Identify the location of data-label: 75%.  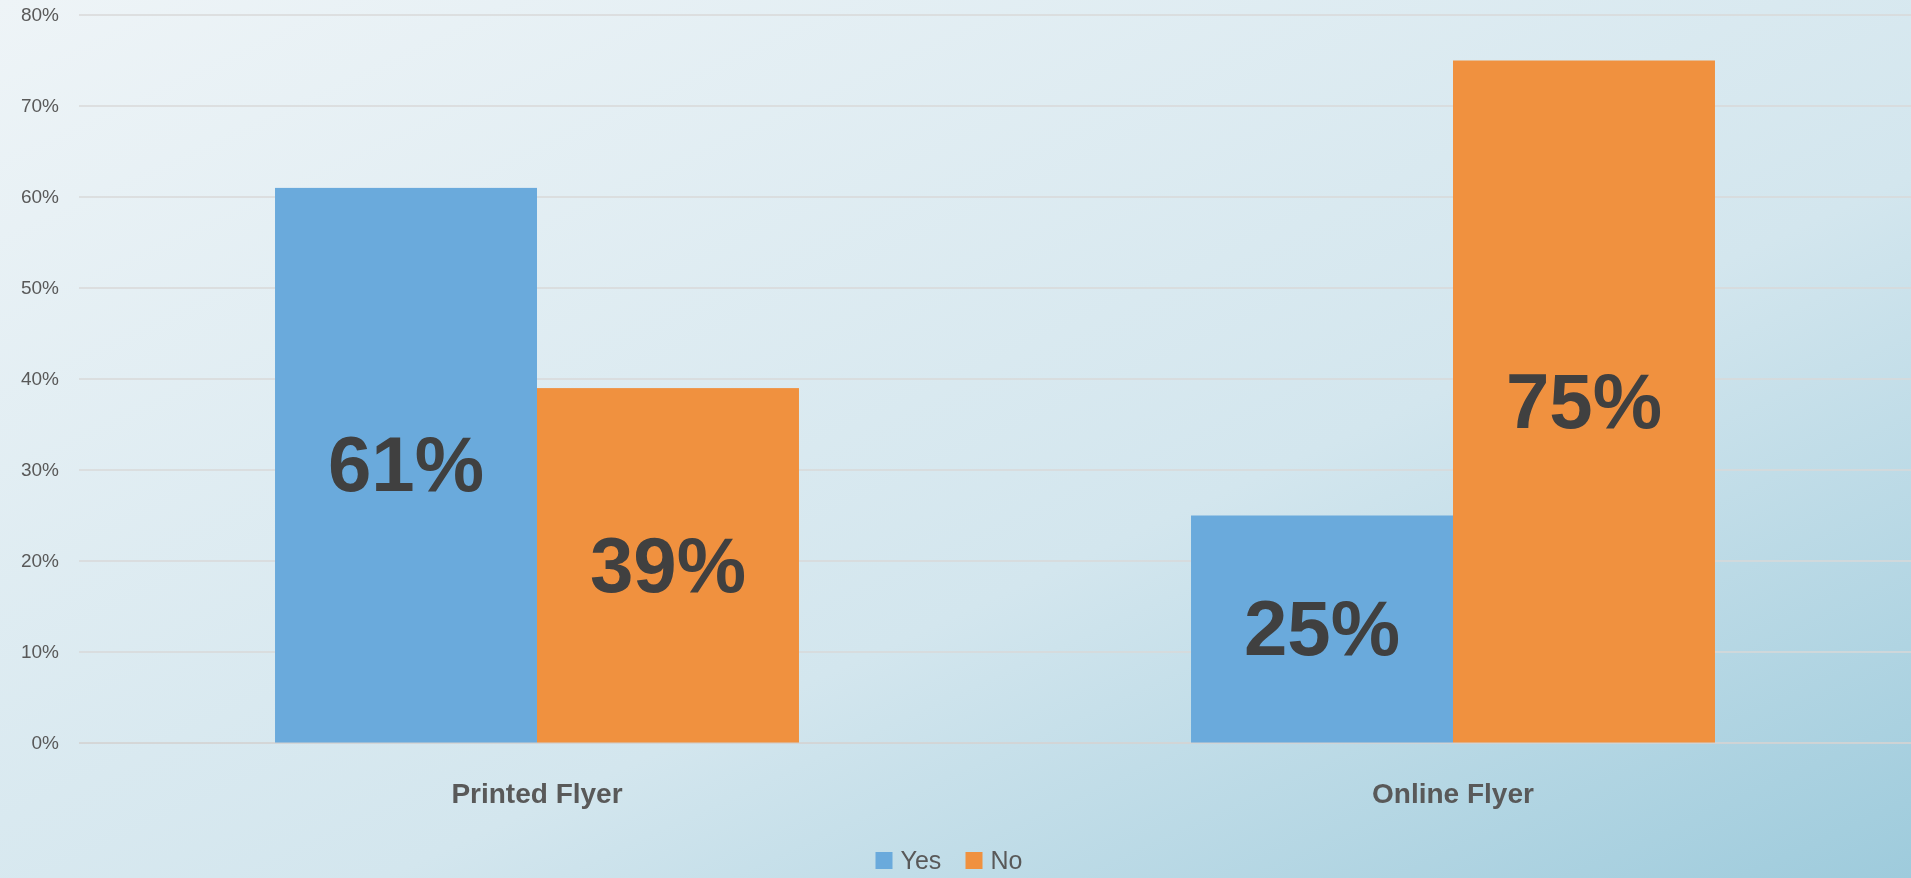
(1584, 400).